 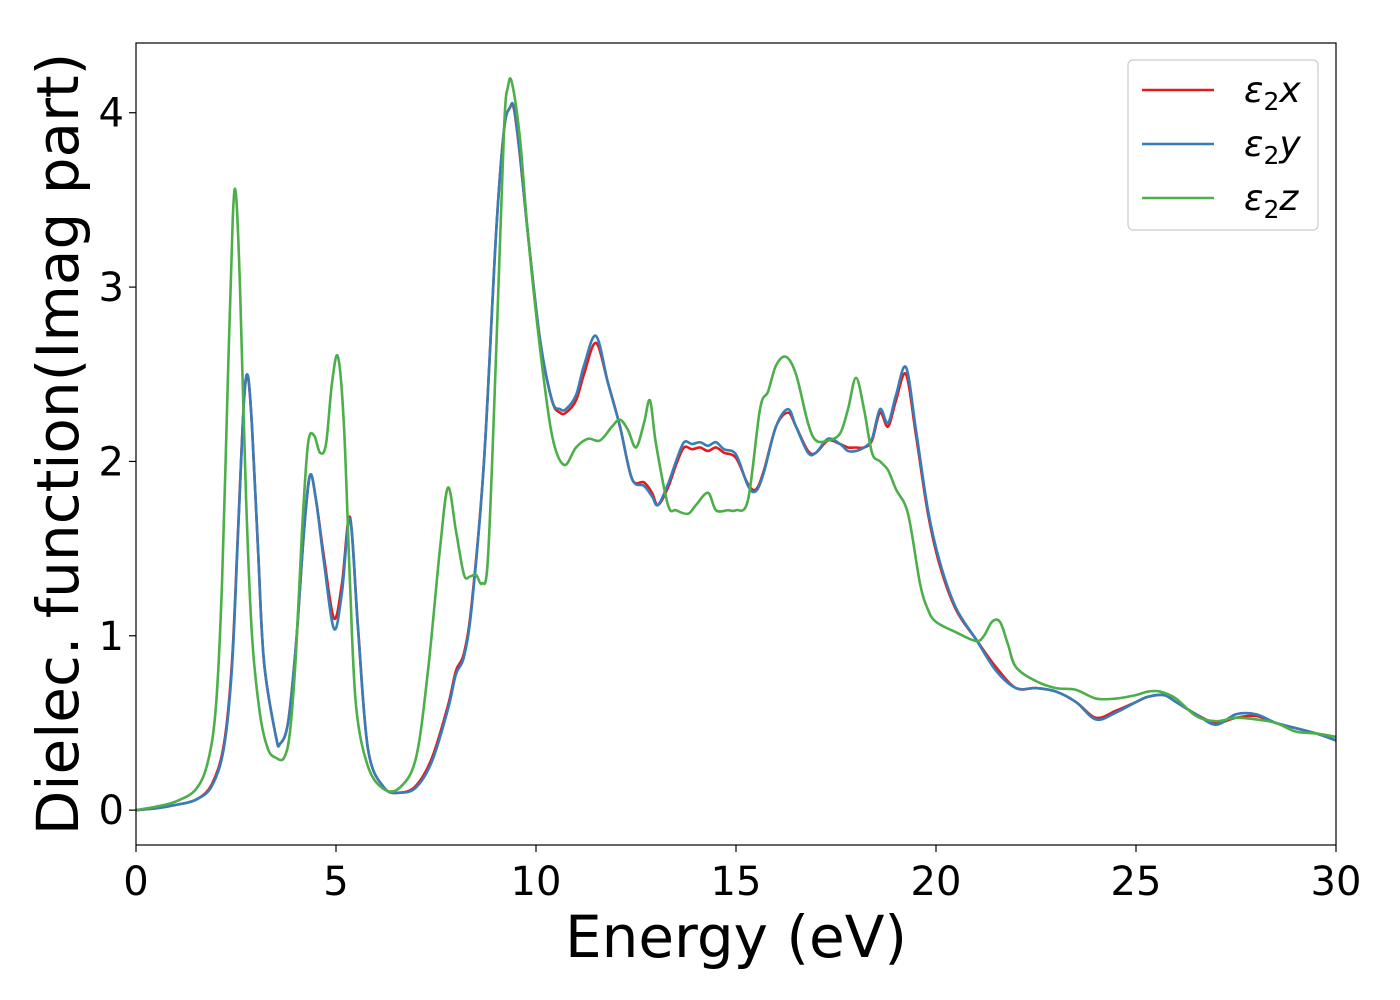 I want to click on y-tick-label: 0, so click(x=111, y=811).